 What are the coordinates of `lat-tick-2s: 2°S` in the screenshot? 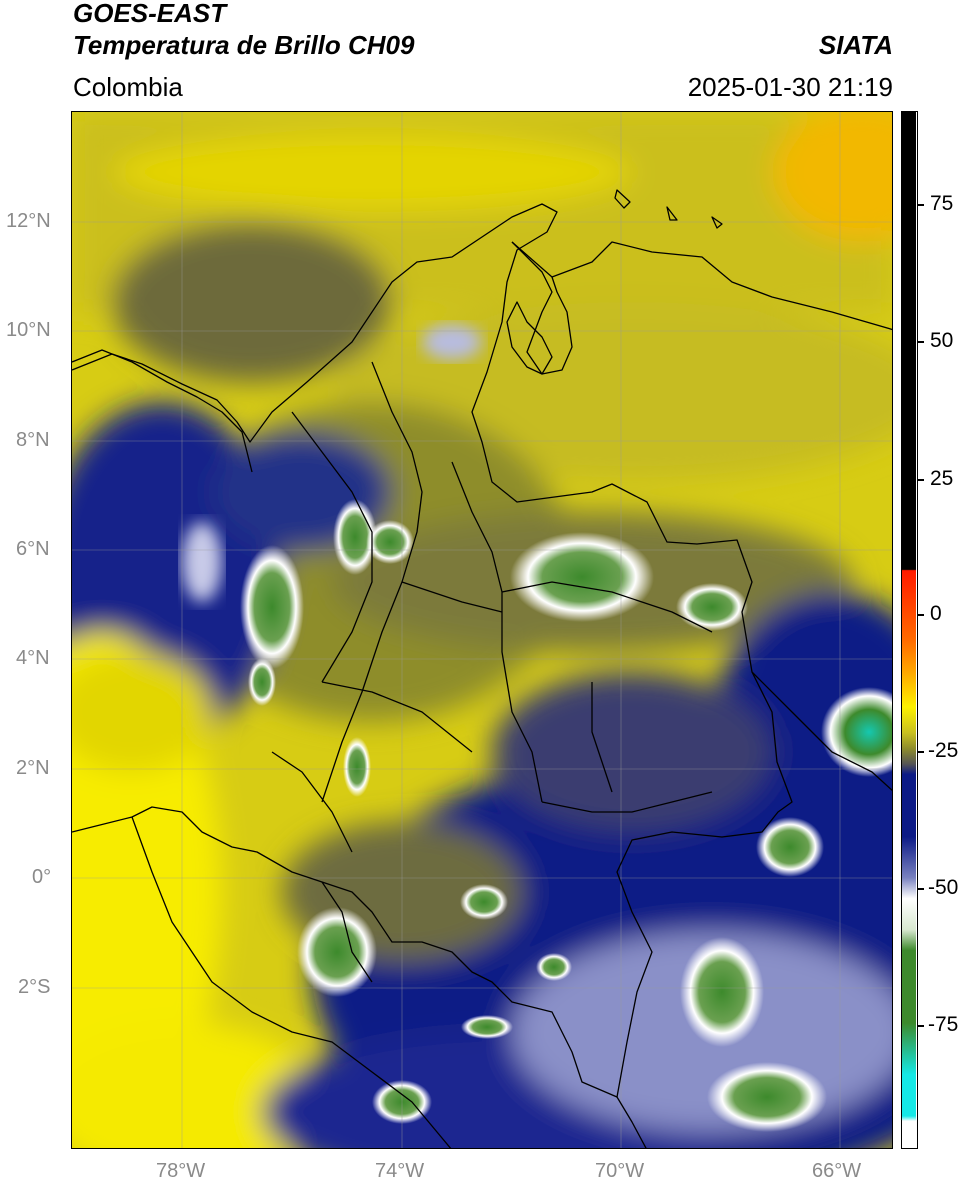 It's located at (34, 987).